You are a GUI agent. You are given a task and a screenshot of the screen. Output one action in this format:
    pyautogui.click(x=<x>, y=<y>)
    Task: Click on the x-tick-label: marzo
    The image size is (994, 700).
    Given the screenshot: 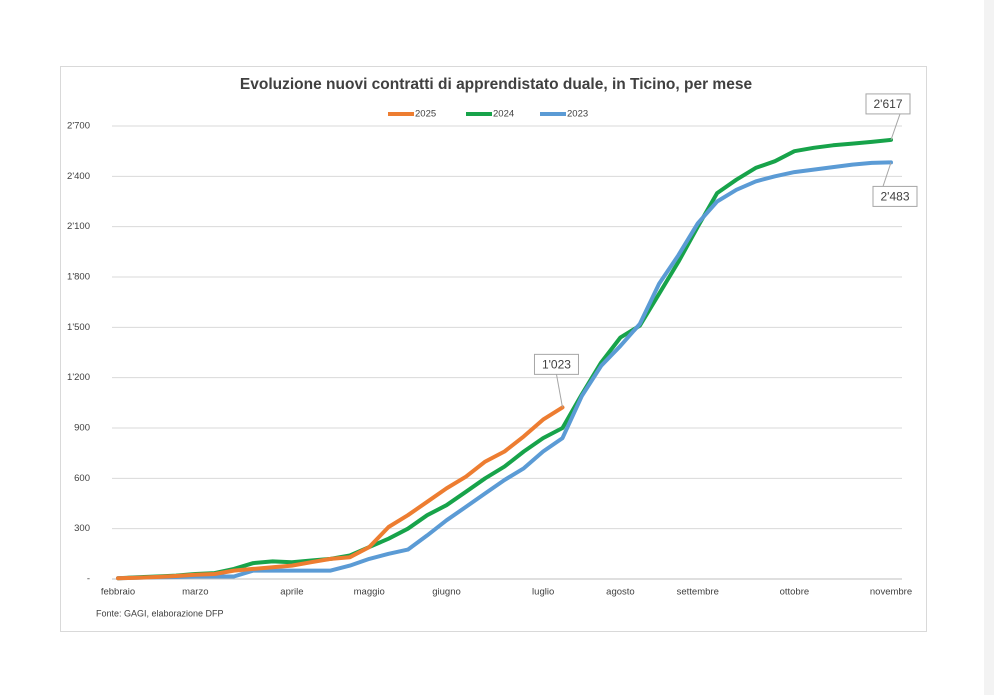 What is the action you would take?
    pyautogui.click(x=195, y=592)
    